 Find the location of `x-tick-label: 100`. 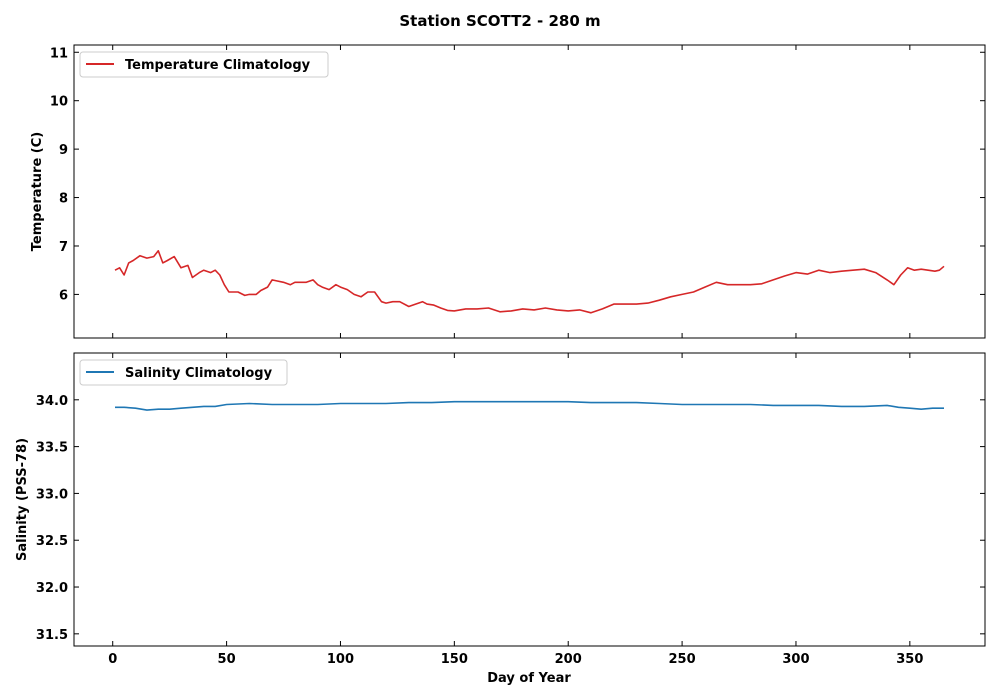

x-tick-label: 100 is located at coordinates (340, 659).